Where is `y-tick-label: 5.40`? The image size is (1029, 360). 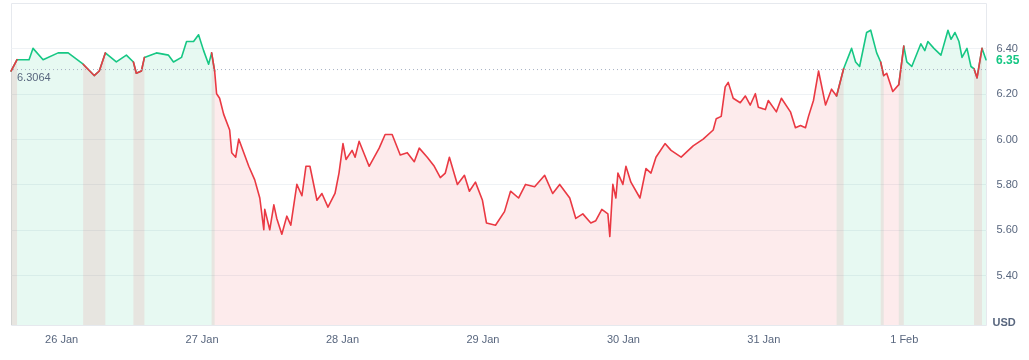
y-tick-label: 5.40 is located at coordinates (1007, 274).